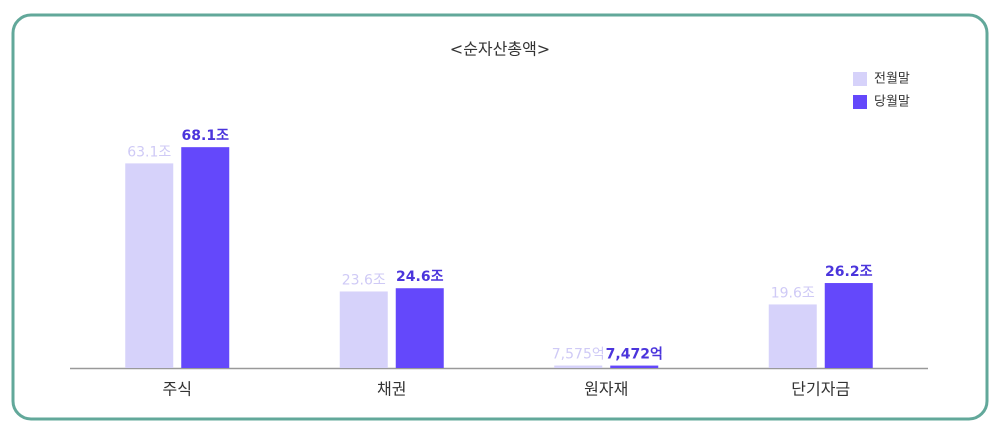 The height and width of the screenshot is (436, 1000). Describe the element at coordinates (391, 389) in the screenshot. I see `x-tick-label: 채권` at that location.